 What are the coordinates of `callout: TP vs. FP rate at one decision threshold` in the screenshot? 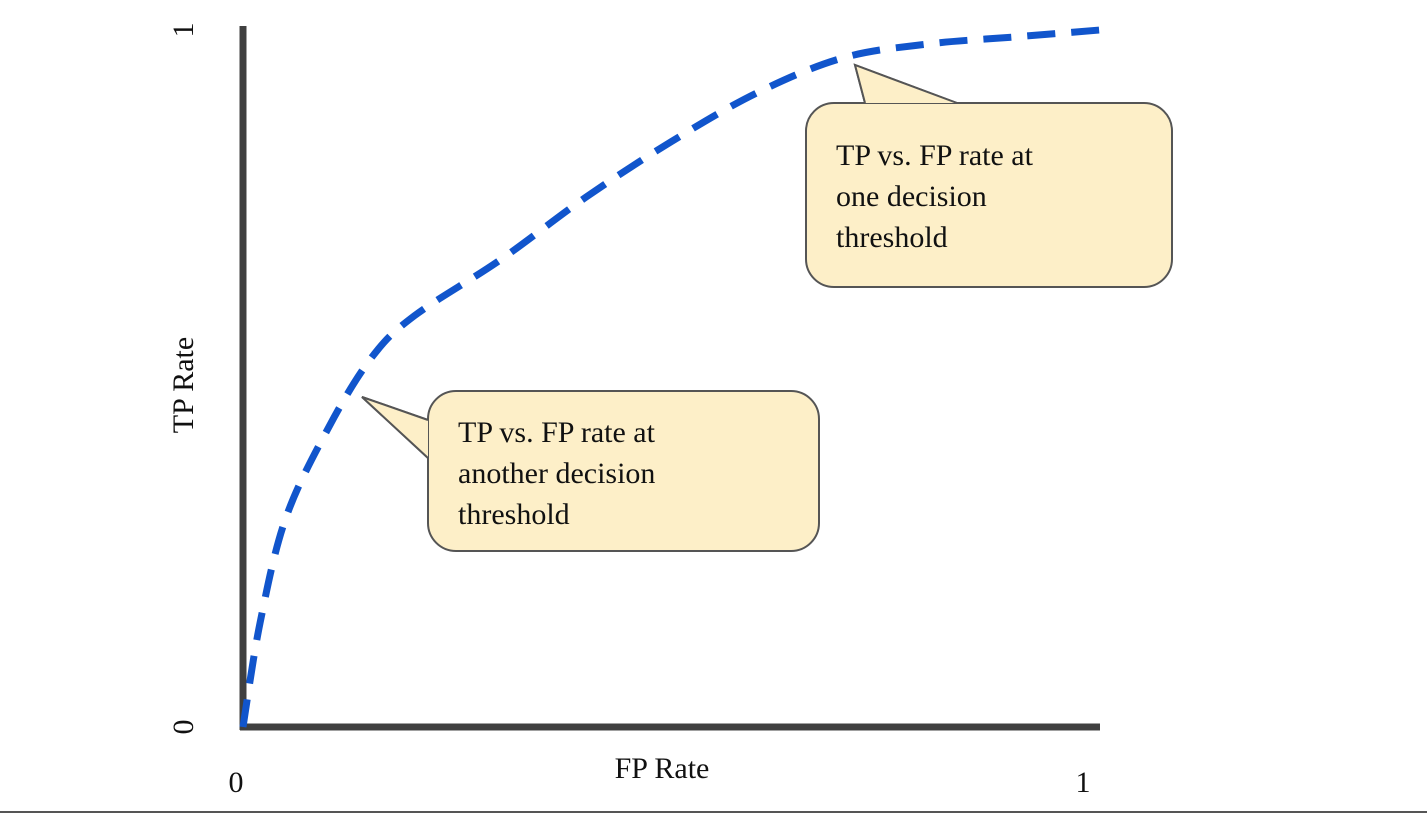 It's located at (989, 175).